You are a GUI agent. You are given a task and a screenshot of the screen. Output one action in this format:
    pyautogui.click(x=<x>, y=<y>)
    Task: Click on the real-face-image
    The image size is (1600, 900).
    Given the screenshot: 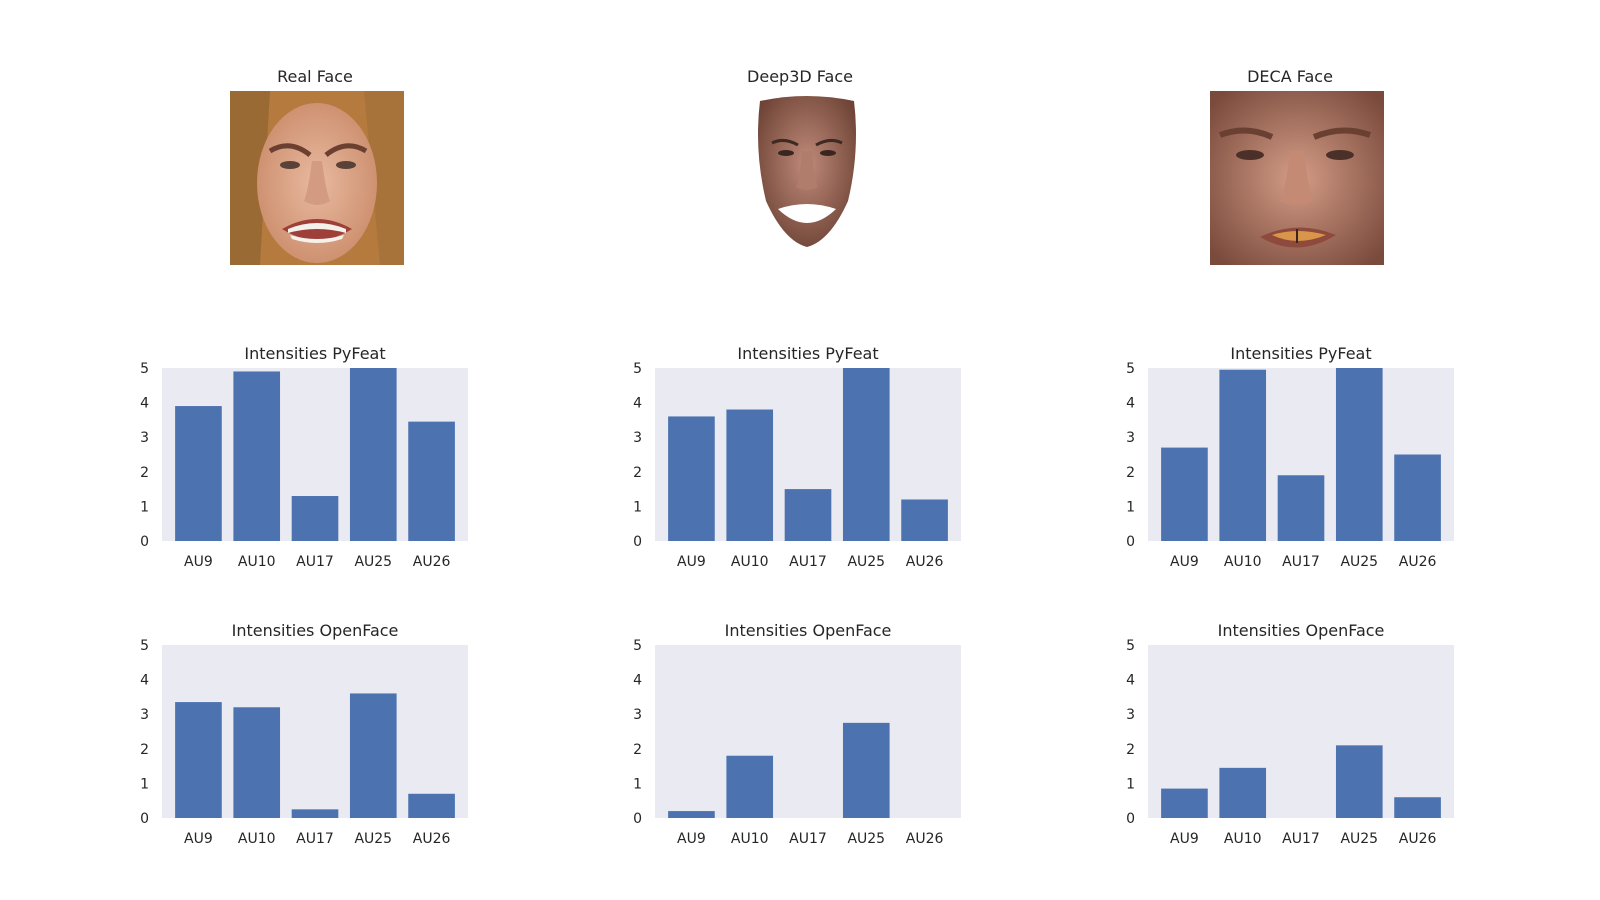 What is the action you would take?
    pyautogui.click(x=317, y=178)
    